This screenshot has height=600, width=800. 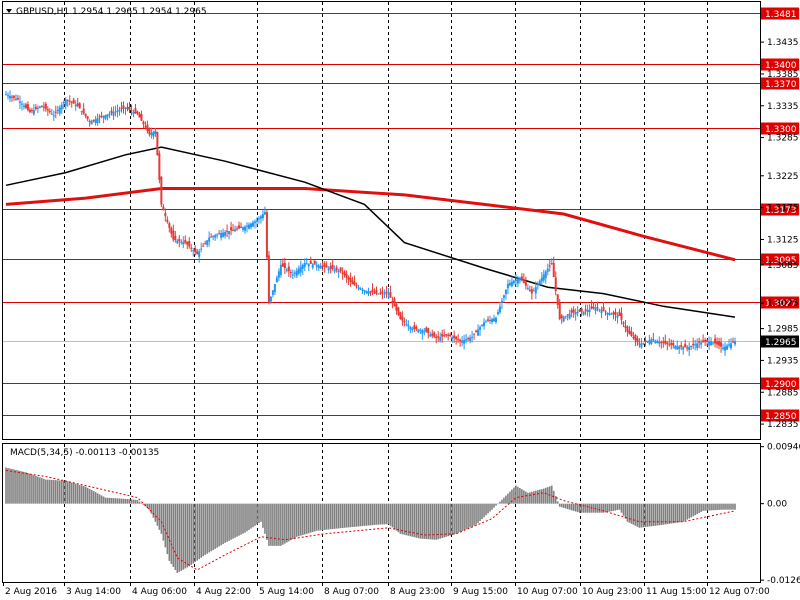 I want to click on time-tick-label: 10 Aug 23:00, so click(x=612, y=592).